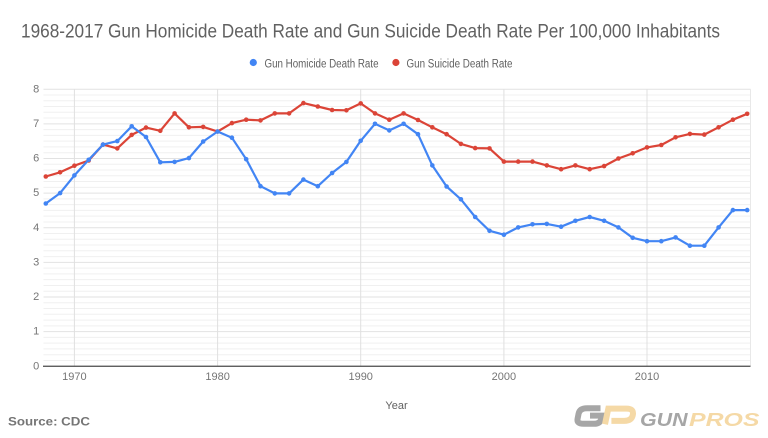  What do you see at coordinates (74, 377) in the screenshot?
I see `svg-text: 1970` at bounding box center [74, 377].